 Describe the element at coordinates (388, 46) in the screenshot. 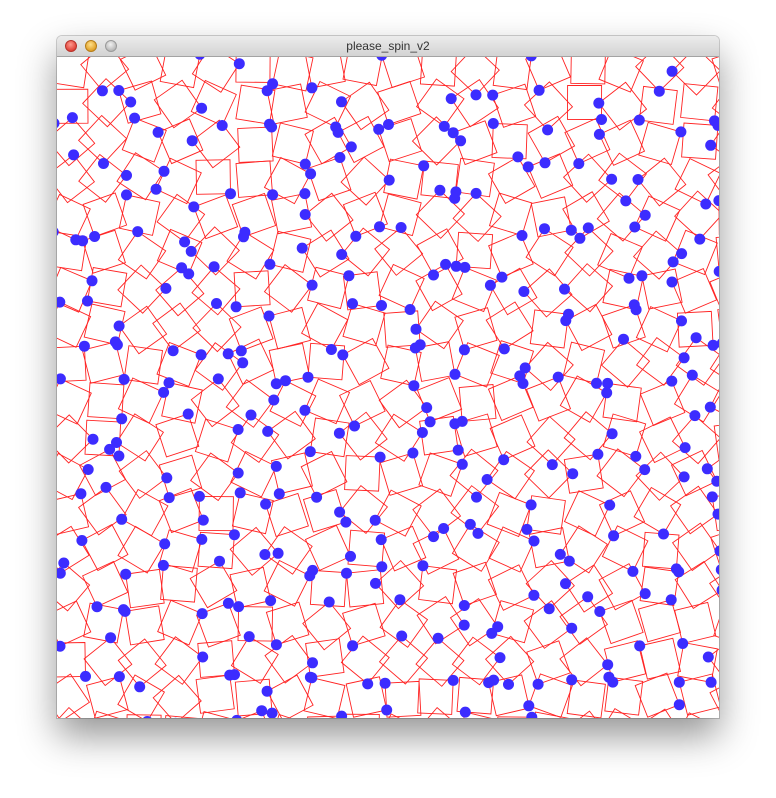

I see `title-bar: please_spin_v2` at that location.